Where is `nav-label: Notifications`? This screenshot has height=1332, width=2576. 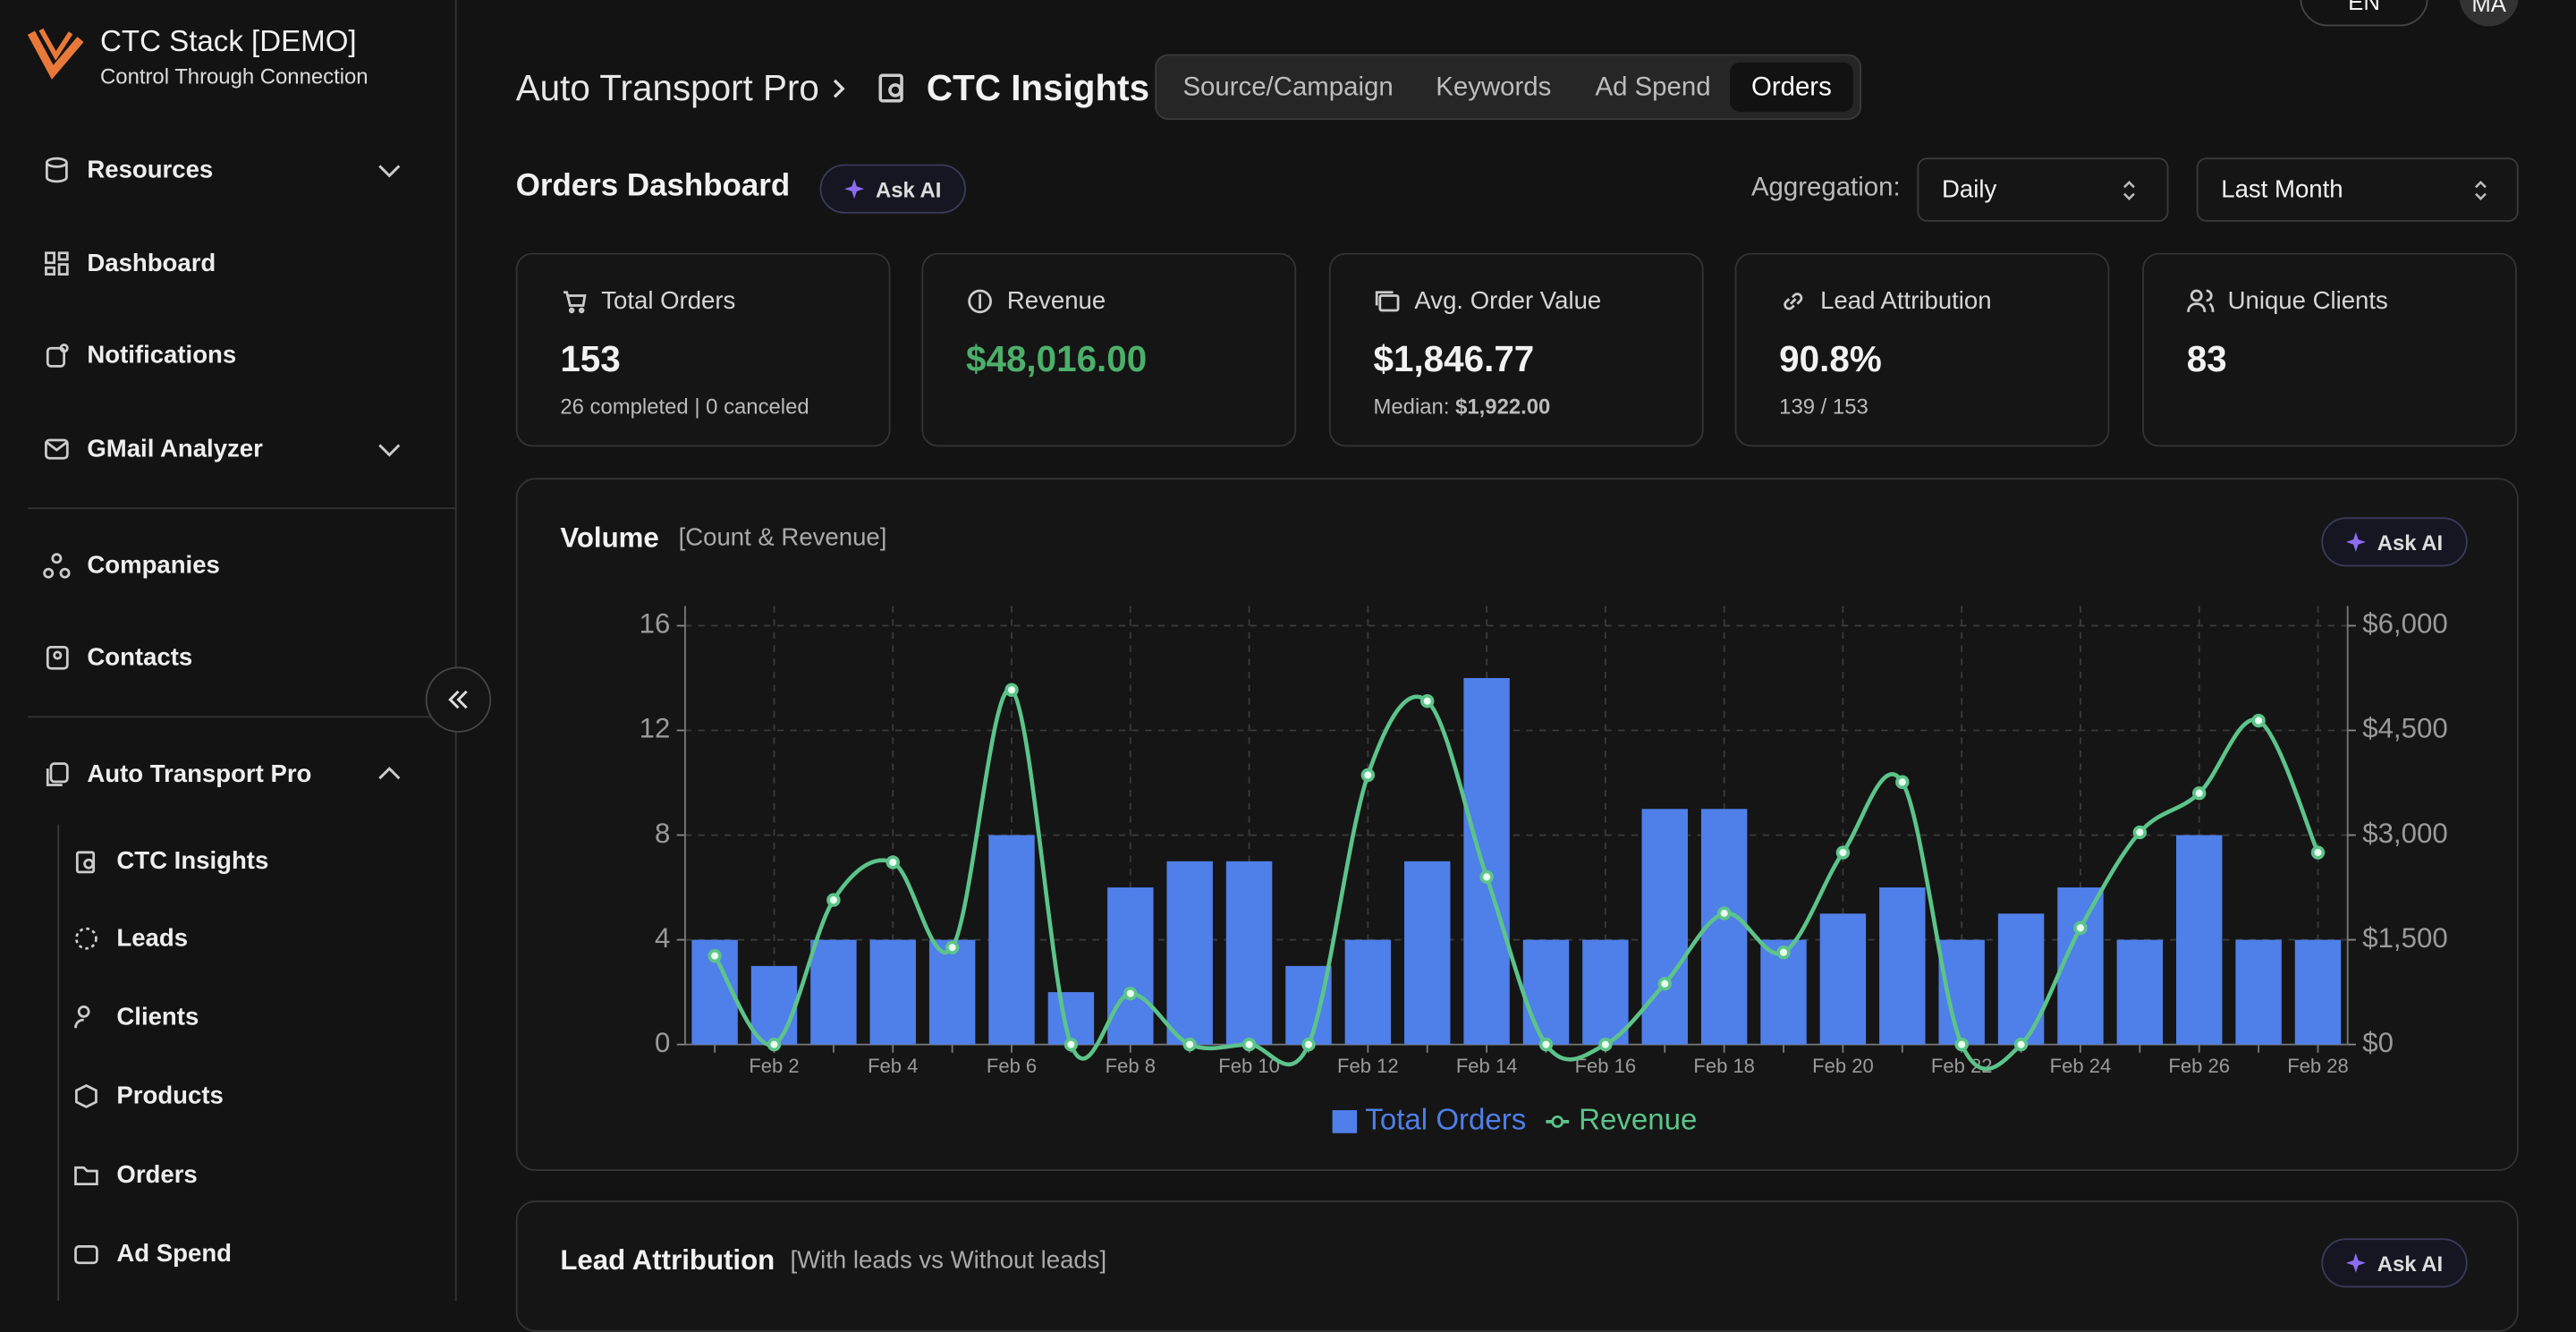
nav-label: Notifications is located at coordinates (161, 355).